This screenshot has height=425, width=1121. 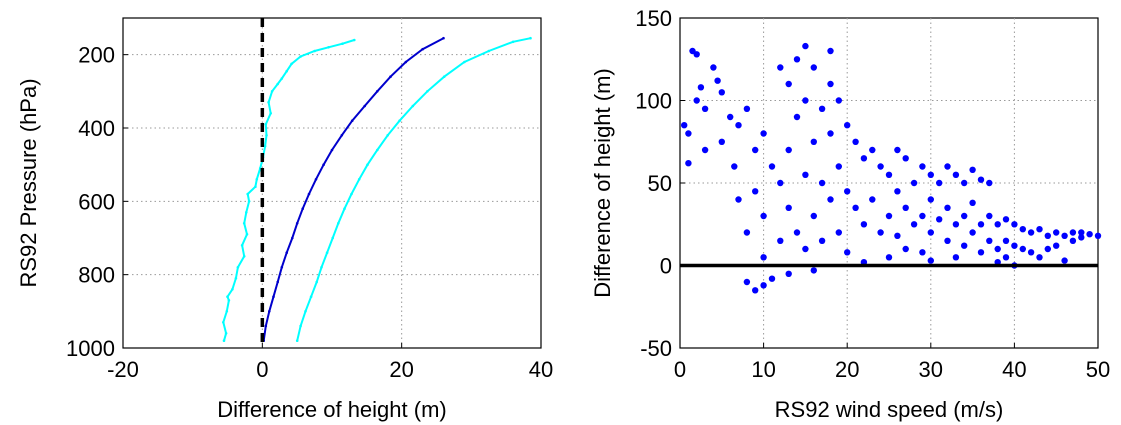 I want to click on left-y-tick-label: 800, so click(x=96, y=275).